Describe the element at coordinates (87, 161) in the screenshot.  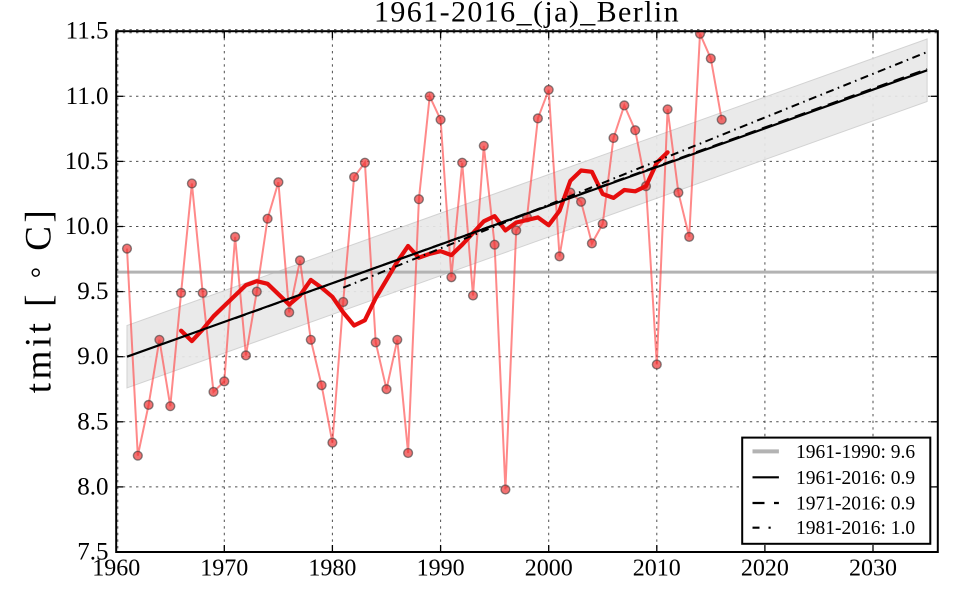
I see `svg-text: 10.5` at that location.